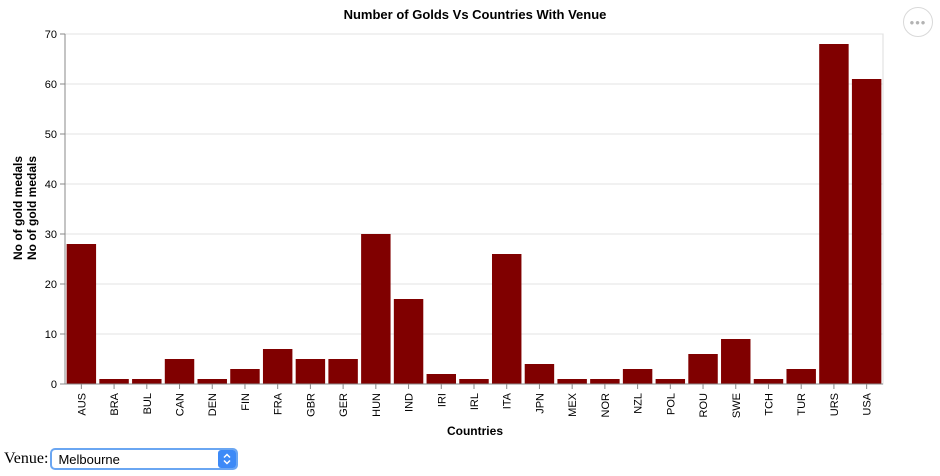 The width and height of the screenshot is (940, 476). What do you see at coordinates (54, 385) in the screenshot?
I see `y-tick-label: 0` at bounding box center [54, 385].